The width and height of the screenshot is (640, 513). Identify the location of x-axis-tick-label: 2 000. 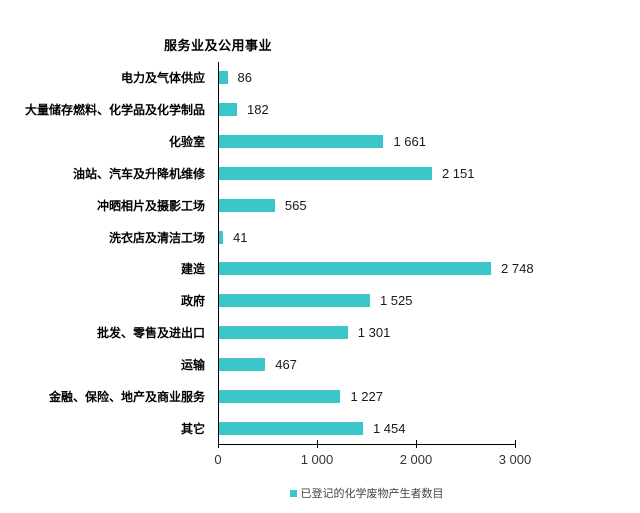
(416, 459).